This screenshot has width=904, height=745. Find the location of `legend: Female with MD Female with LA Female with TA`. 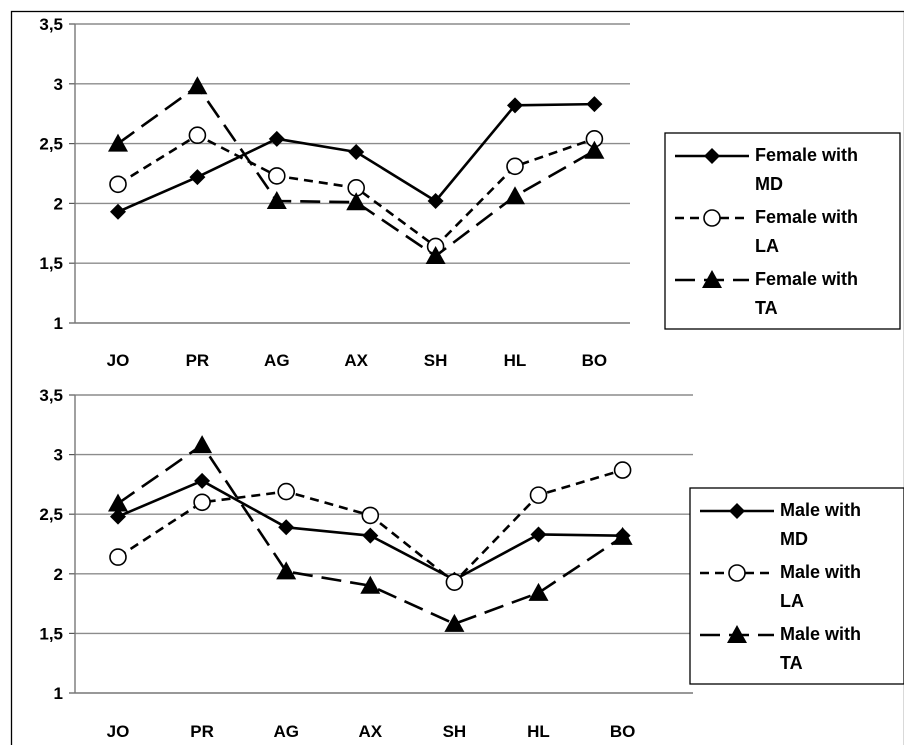

legend: Female with MD Female with LA Female with TA is located at coordinates (782, 231).